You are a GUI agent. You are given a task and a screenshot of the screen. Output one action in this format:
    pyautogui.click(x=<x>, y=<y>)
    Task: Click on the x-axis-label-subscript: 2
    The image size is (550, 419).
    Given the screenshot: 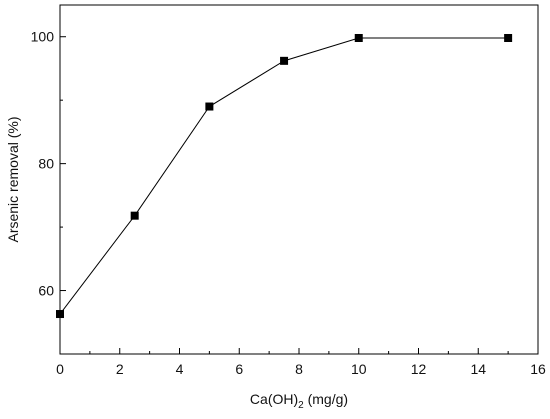 What is the action you would take?
    pyautogui.click(x=301, y=405)
    